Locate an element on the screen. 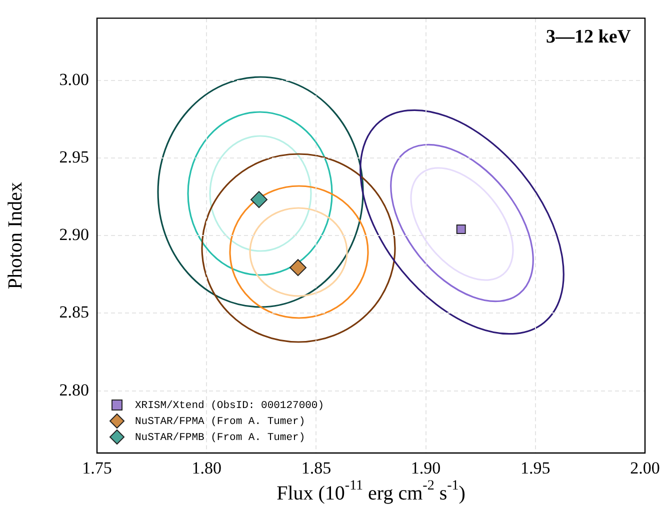 This screenshot has height=506, width=668. legend-label: NuSTAR/FPMA (From A. Tumer) is located at coordinates (220, 422).